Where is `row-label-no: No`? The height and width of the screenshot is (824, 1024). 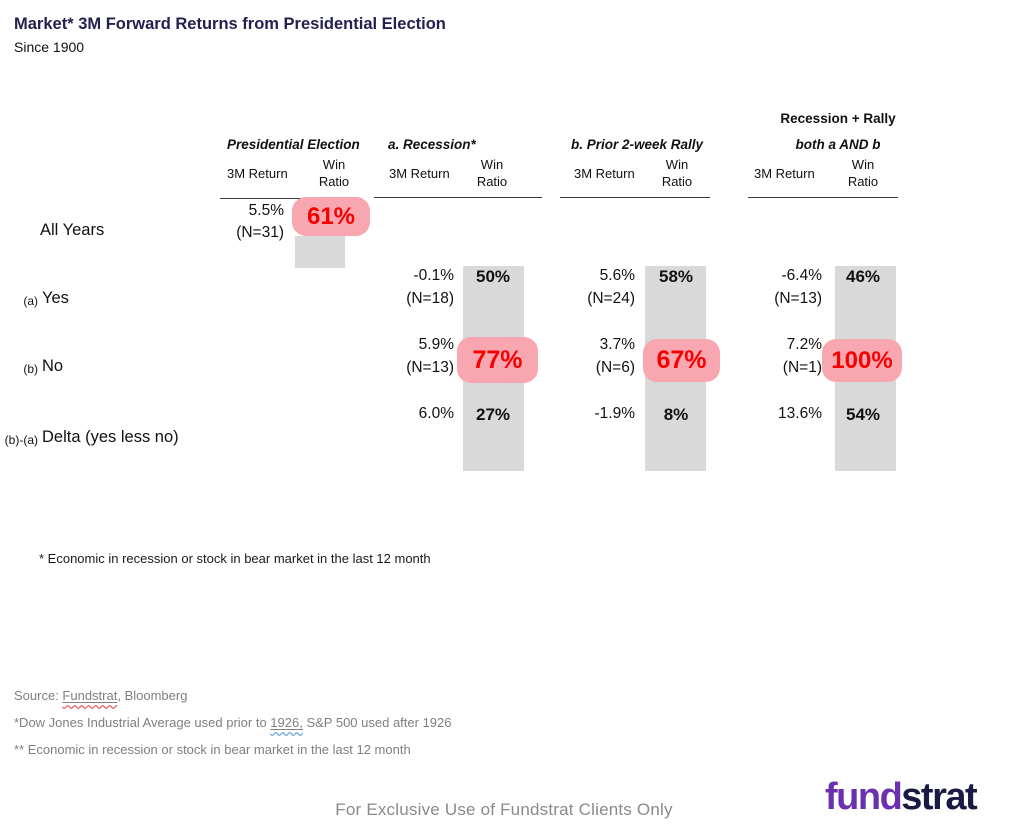
row-label-no: No is located at coordinates (53, 366).